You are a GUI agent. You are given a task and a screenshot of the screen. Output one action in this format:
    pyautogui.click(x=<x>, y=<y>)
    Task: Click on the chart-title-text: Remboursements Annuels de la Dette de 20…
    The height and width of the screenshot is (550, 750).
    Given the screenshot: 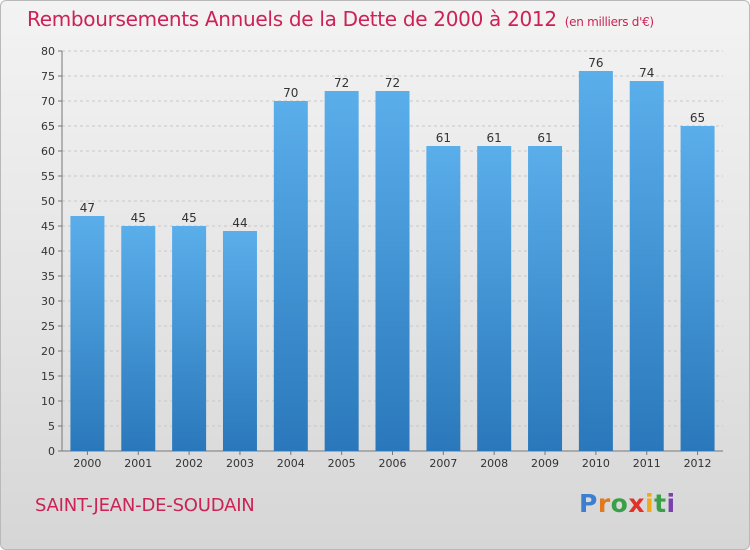 What is the action you would take?
    pyautogui.click(x=292, y=19)
    